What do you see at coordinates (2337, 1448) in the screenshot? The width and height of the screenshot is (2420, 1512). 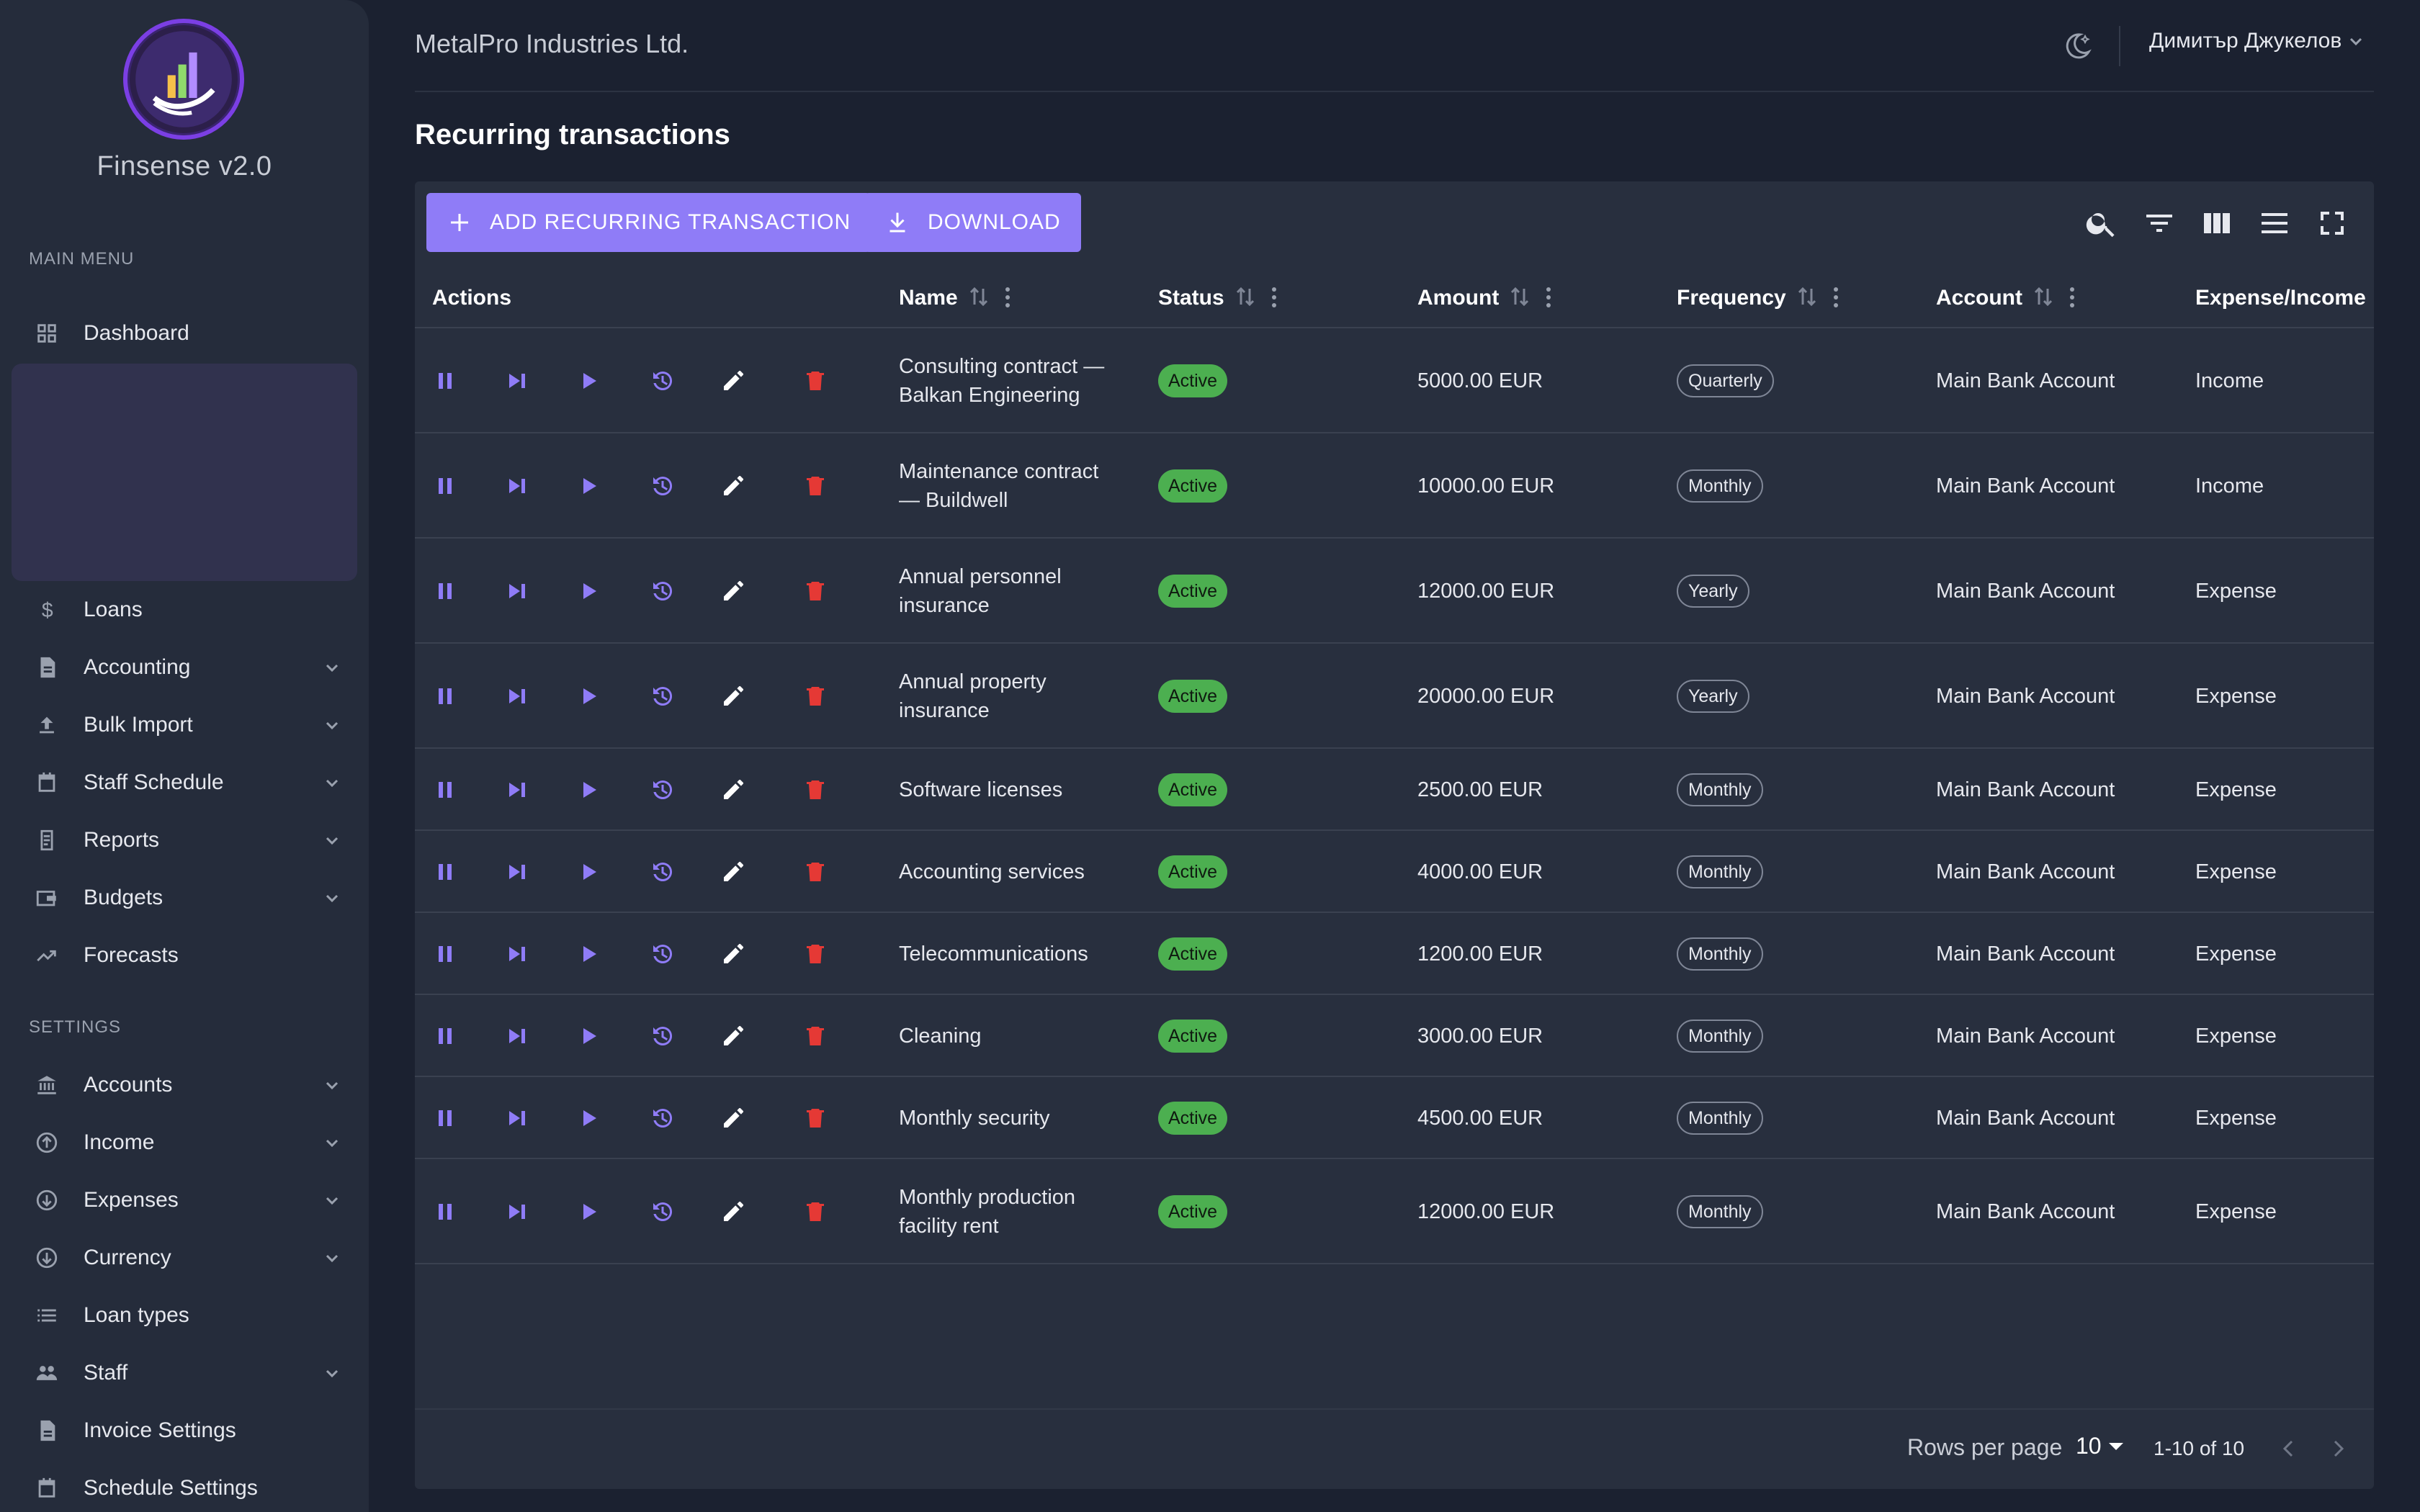 I see `next-page-button` at bounding box center [2337, 1448].